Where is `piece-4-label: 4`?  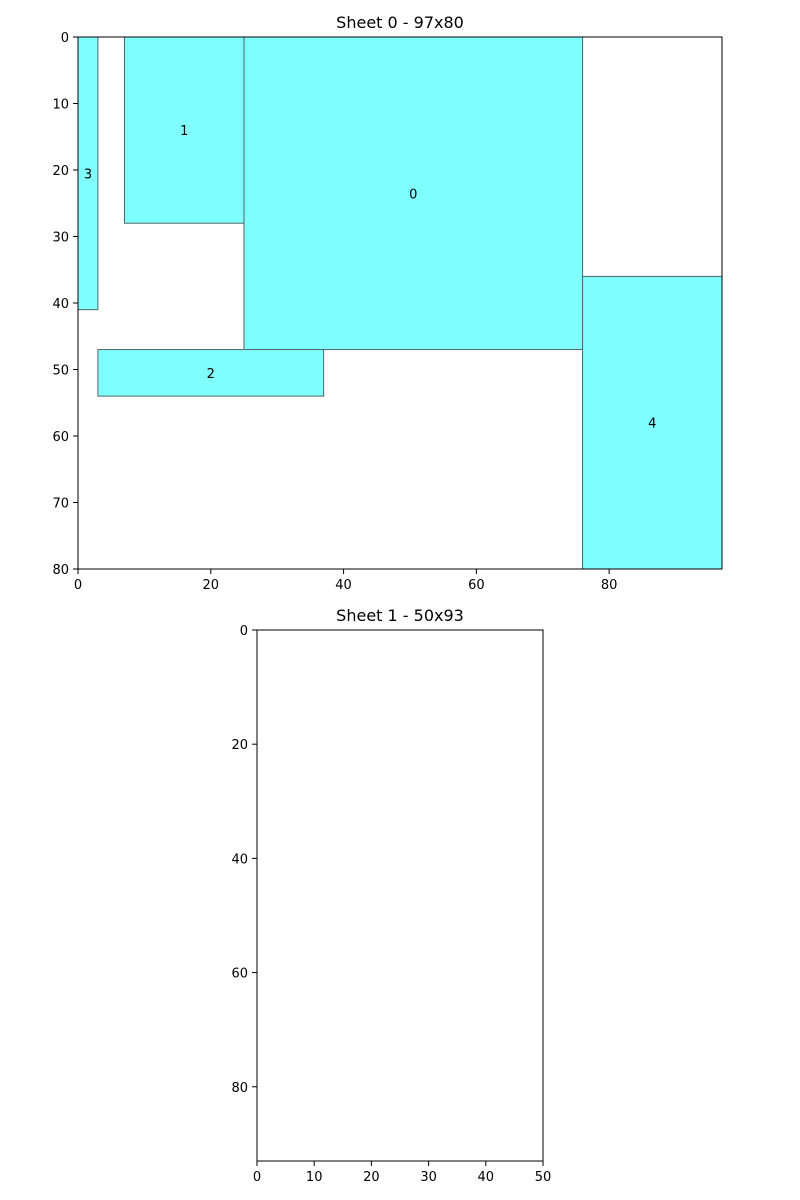 piece-4-label: 4 is located at coordinates (652, 424).